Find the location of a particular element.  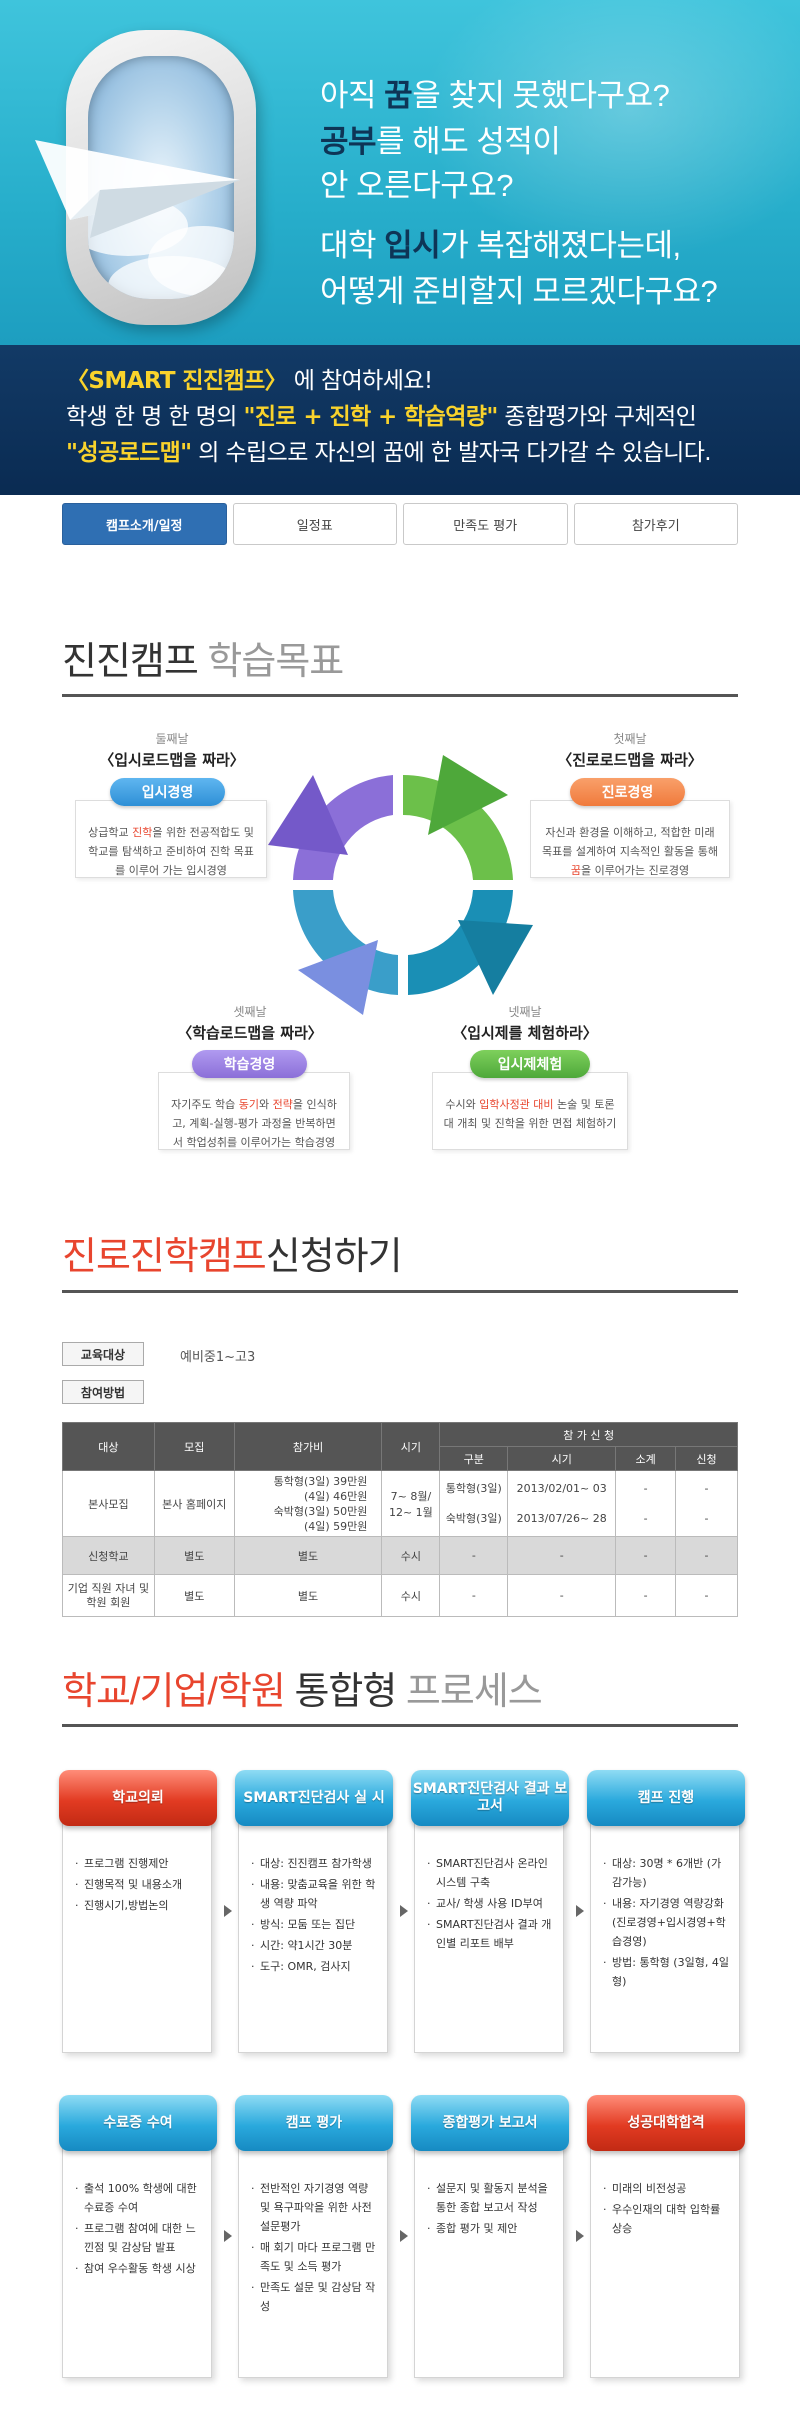

cell-subtotal: - is located at coordinates (646, 1595).